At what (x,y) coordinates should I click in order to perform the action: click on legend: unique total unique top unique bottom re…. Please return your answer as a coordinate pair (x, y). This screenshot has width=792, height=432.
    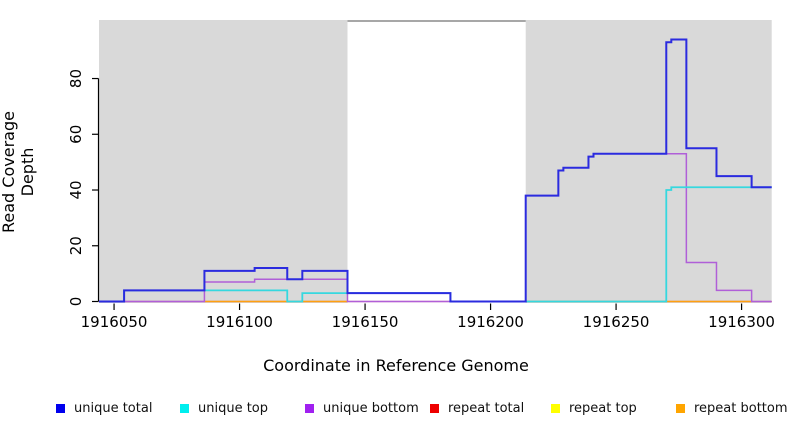
    Looking at the image, I should click on (396, 409).